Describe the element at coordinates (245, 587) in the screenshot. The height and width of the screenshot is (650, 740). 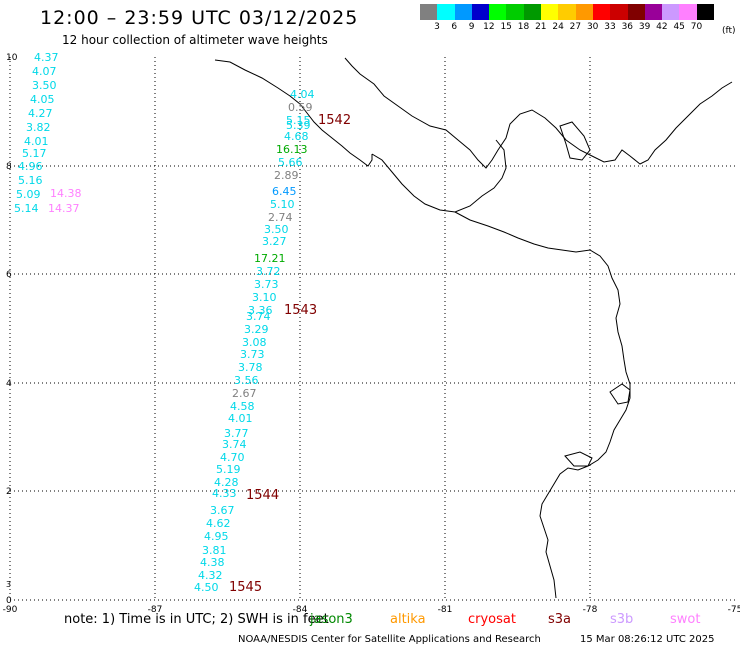
I see `track-id-label: 1545` at that location.